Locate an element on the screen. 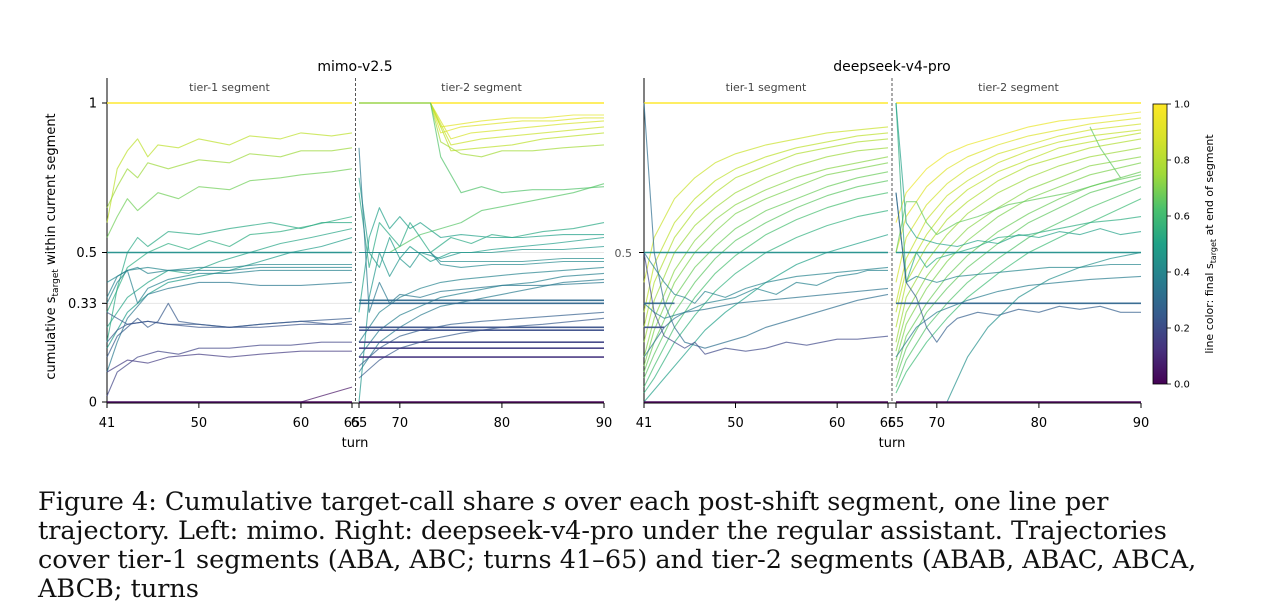  colorbar-label-sub: target is located at coordinates (1213, 251).